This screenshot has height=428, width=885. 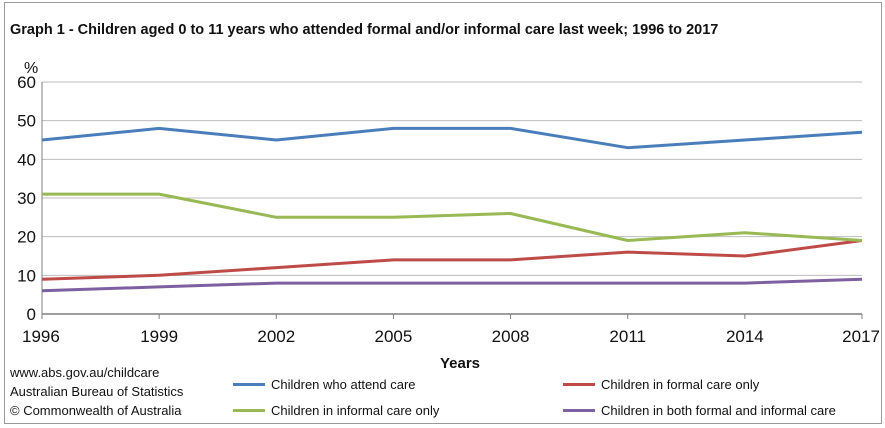 I want to click on source-agency: Australian Bureau of Statistics, so click(x=97, y=391).